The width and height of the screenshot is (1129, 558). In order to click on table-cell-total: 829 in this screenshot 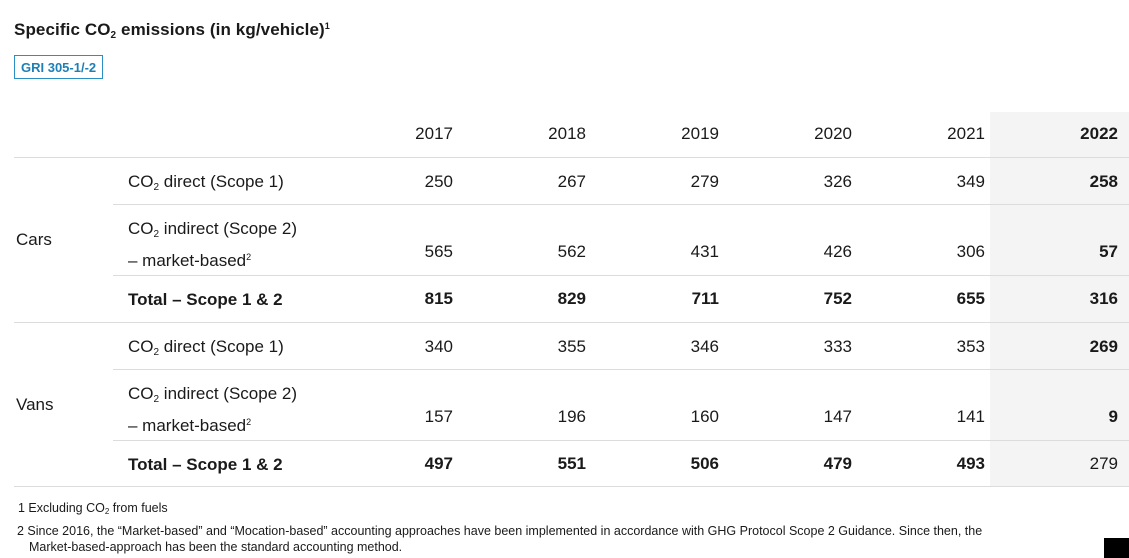, I will do `click(571, 298)`.